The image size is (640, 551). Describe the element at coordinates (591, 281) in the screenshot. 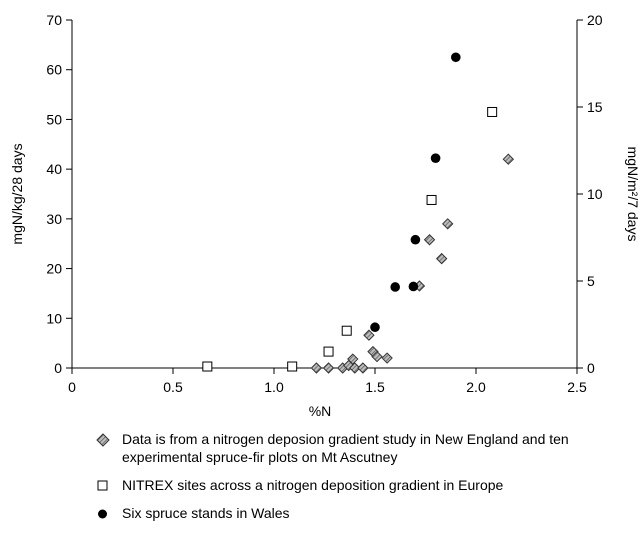

I see `y-tick-label-right: 5` at that location.